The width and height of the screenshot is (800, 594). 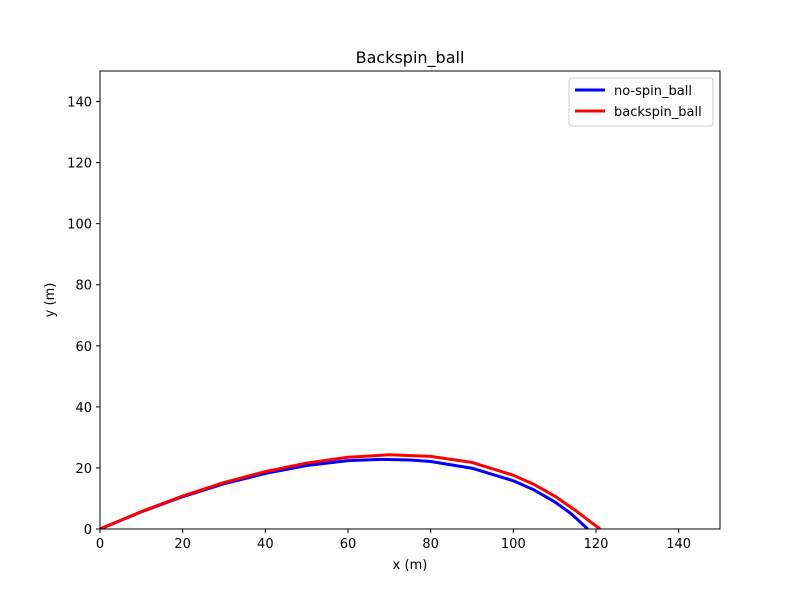 What do you see at coordinates (83, 469) in the screenshot?
I see `y-tick-label: 20` at bounding box center [83, 469].